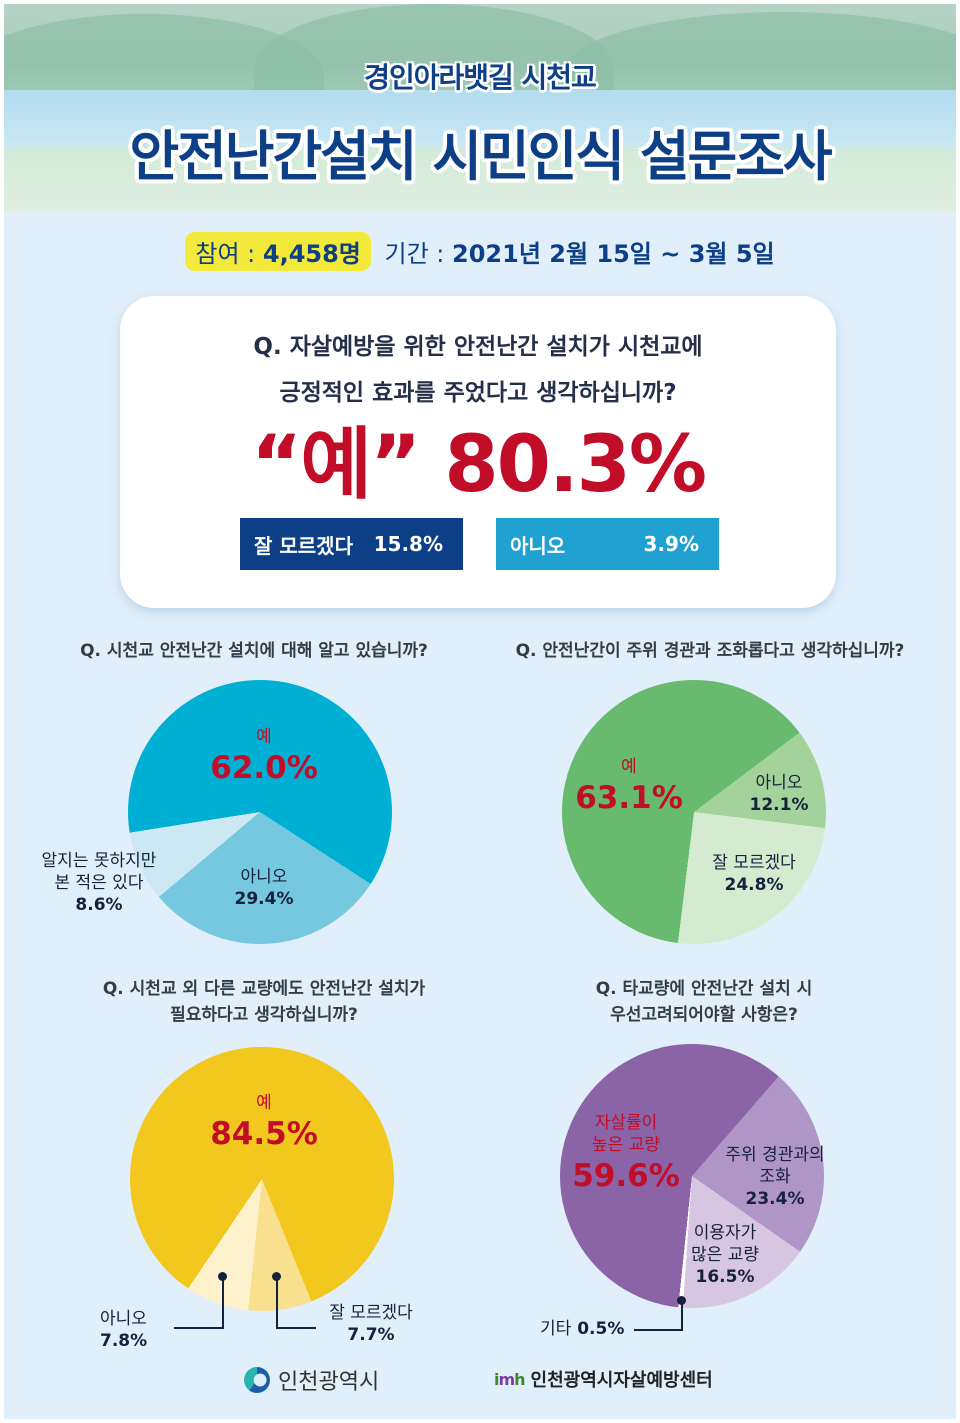 The image size is (960, 1423). I want to click on period: 기간 : 2021년 2월 15일 ~ 3월 5일, so click(580, 254).